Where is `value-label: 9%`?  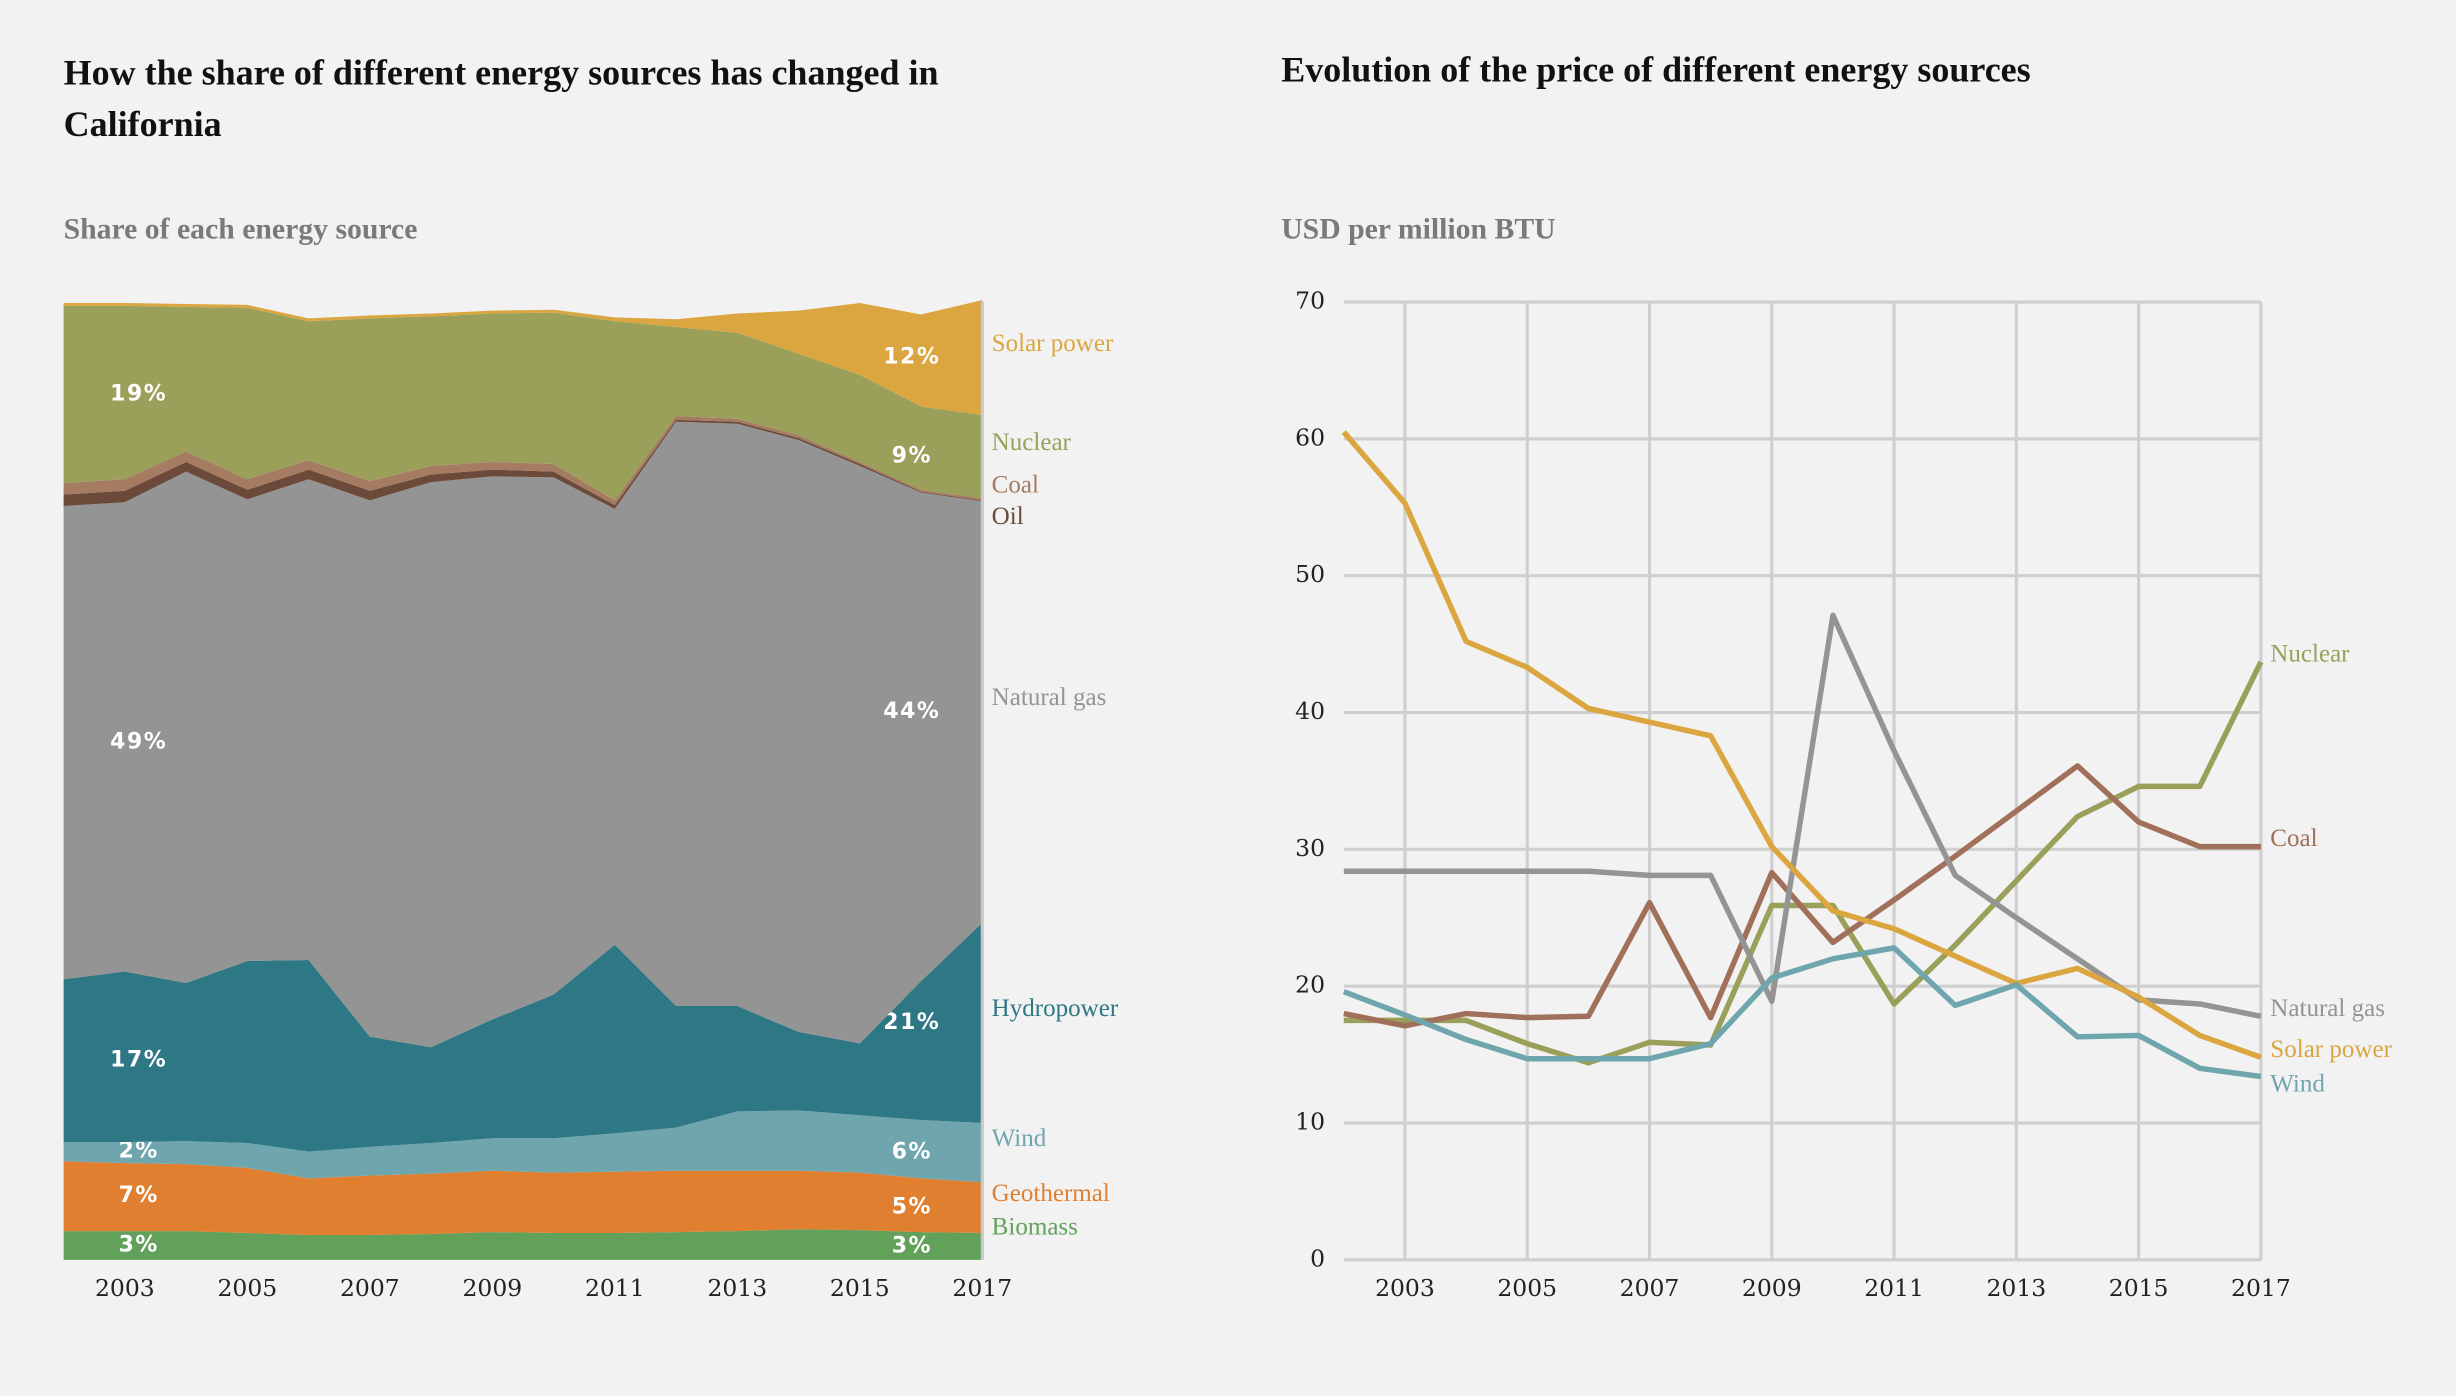
value-label: 9% is located at coordinates (912, 456).